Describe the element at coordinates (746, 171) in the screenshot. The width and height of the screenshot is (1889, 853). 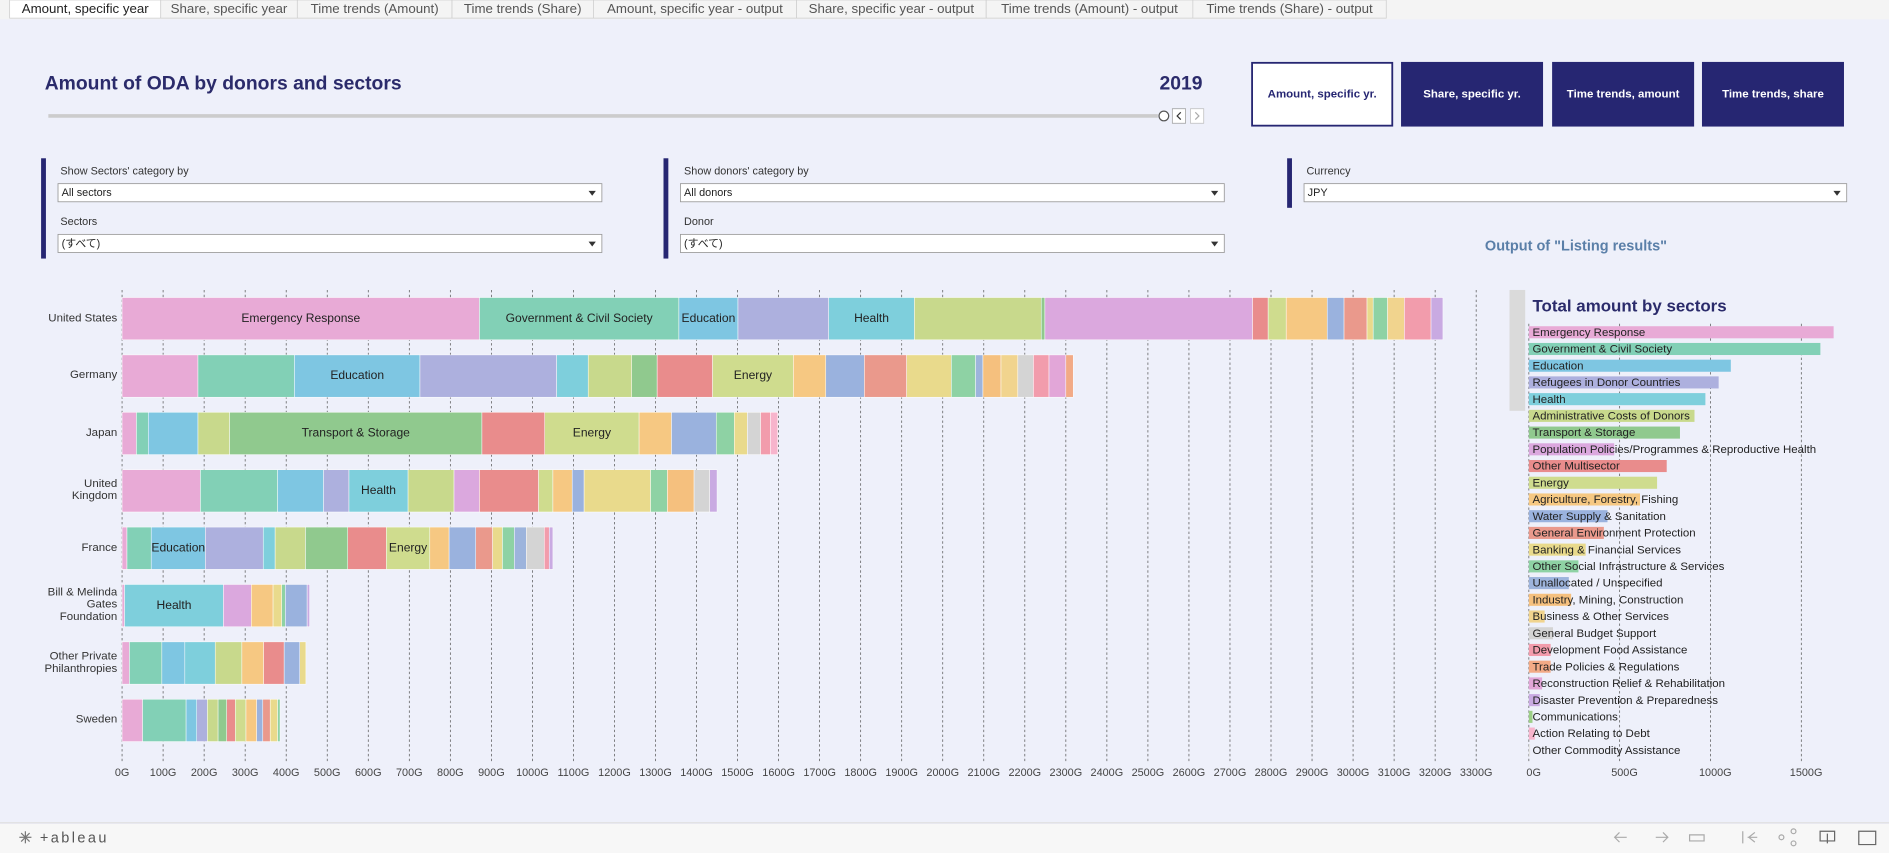
I see `filter-label: Show donors' category by` at that location.